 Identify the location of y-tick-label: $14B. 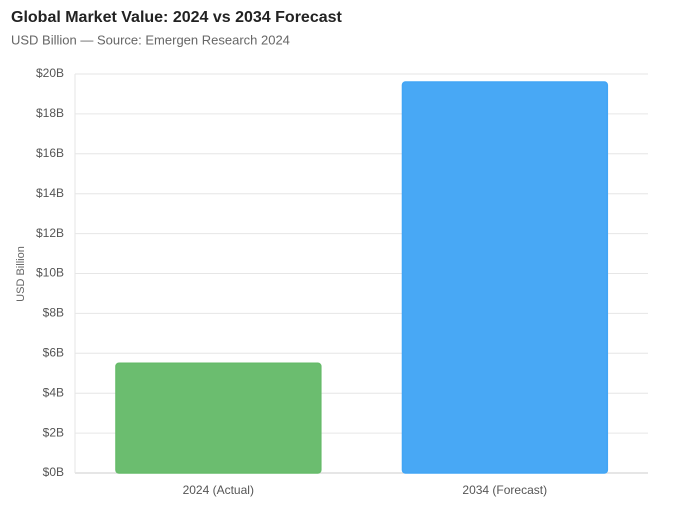
(50, 193).